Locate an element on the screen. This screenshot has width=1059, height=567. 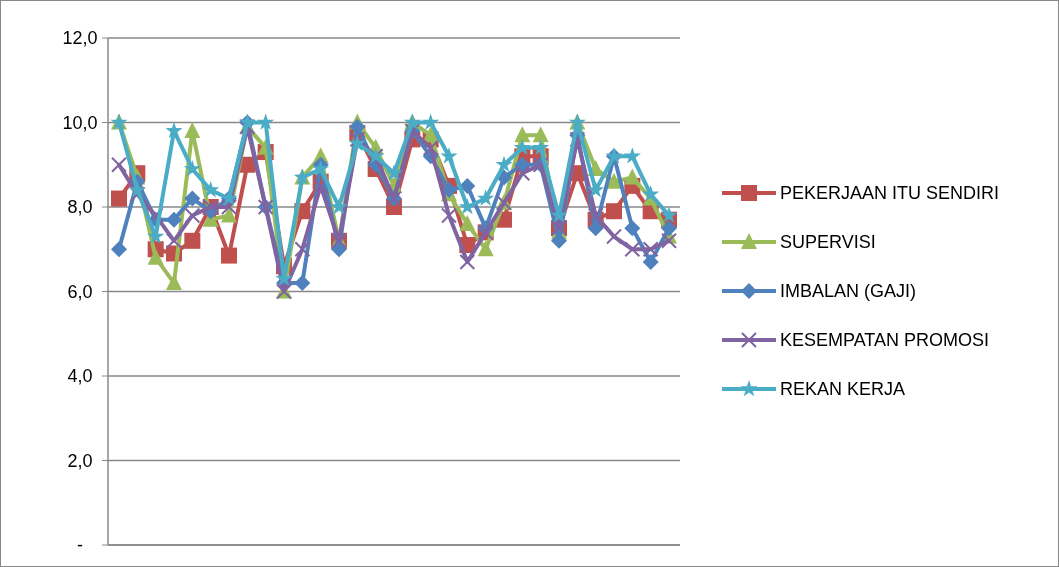
legend-label: REKAN KERJA is located at coordinates (843, 389).